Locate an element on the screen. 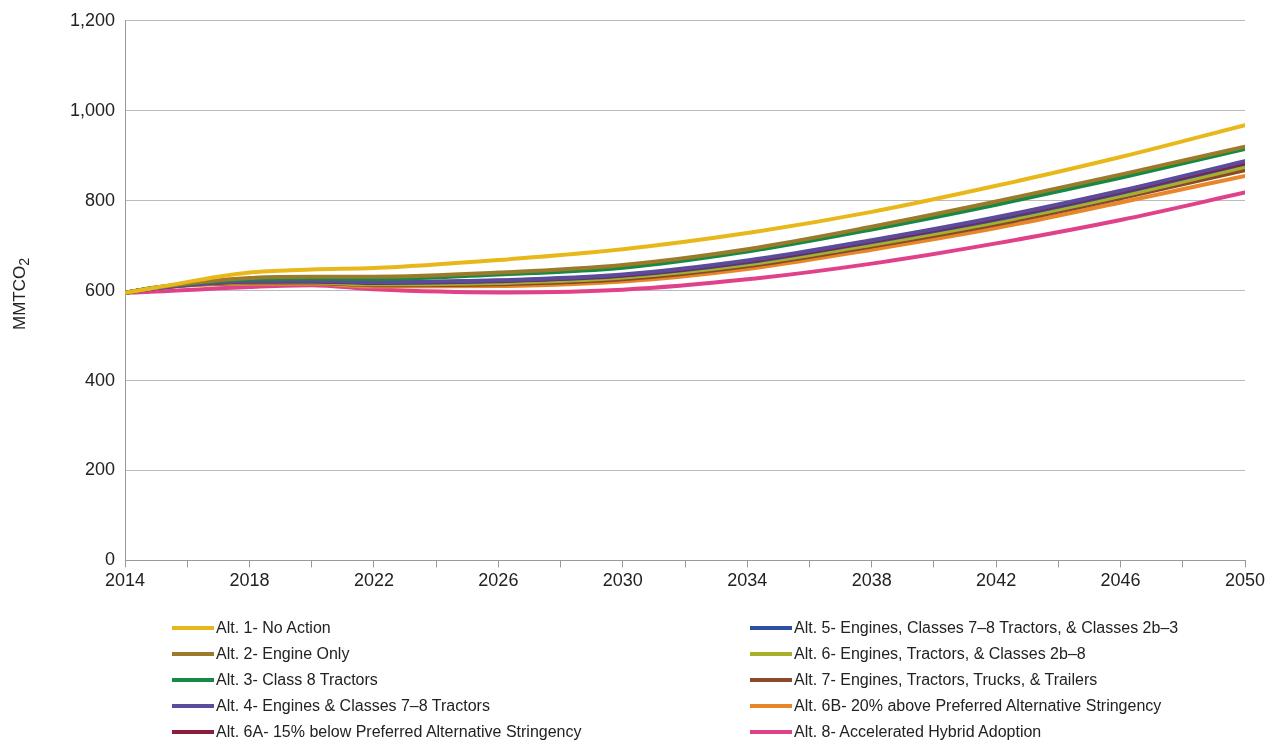 The height and width of the screenshot is (753, 1269). legend-label: Alt. 6B- 20% above Preferred Alternative Stringency is located at coordinates (978, 706).